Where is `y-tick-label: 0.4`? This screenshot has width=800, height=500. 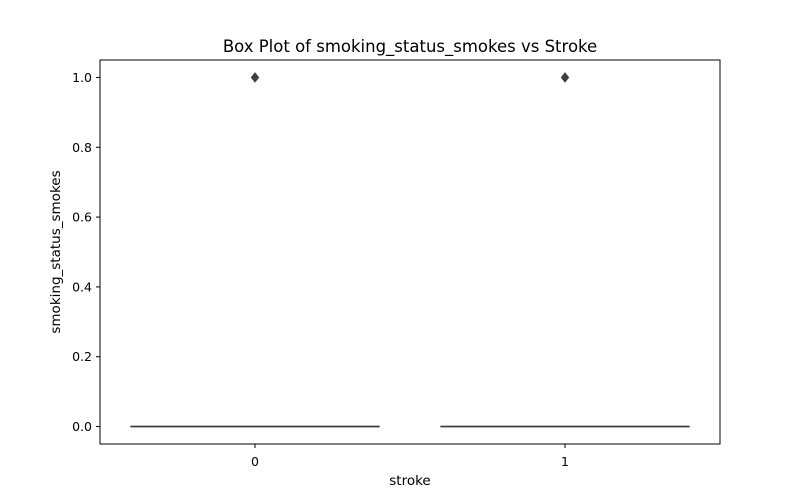 y-tick-label: 0.4 is located at coordinates (82, 286).